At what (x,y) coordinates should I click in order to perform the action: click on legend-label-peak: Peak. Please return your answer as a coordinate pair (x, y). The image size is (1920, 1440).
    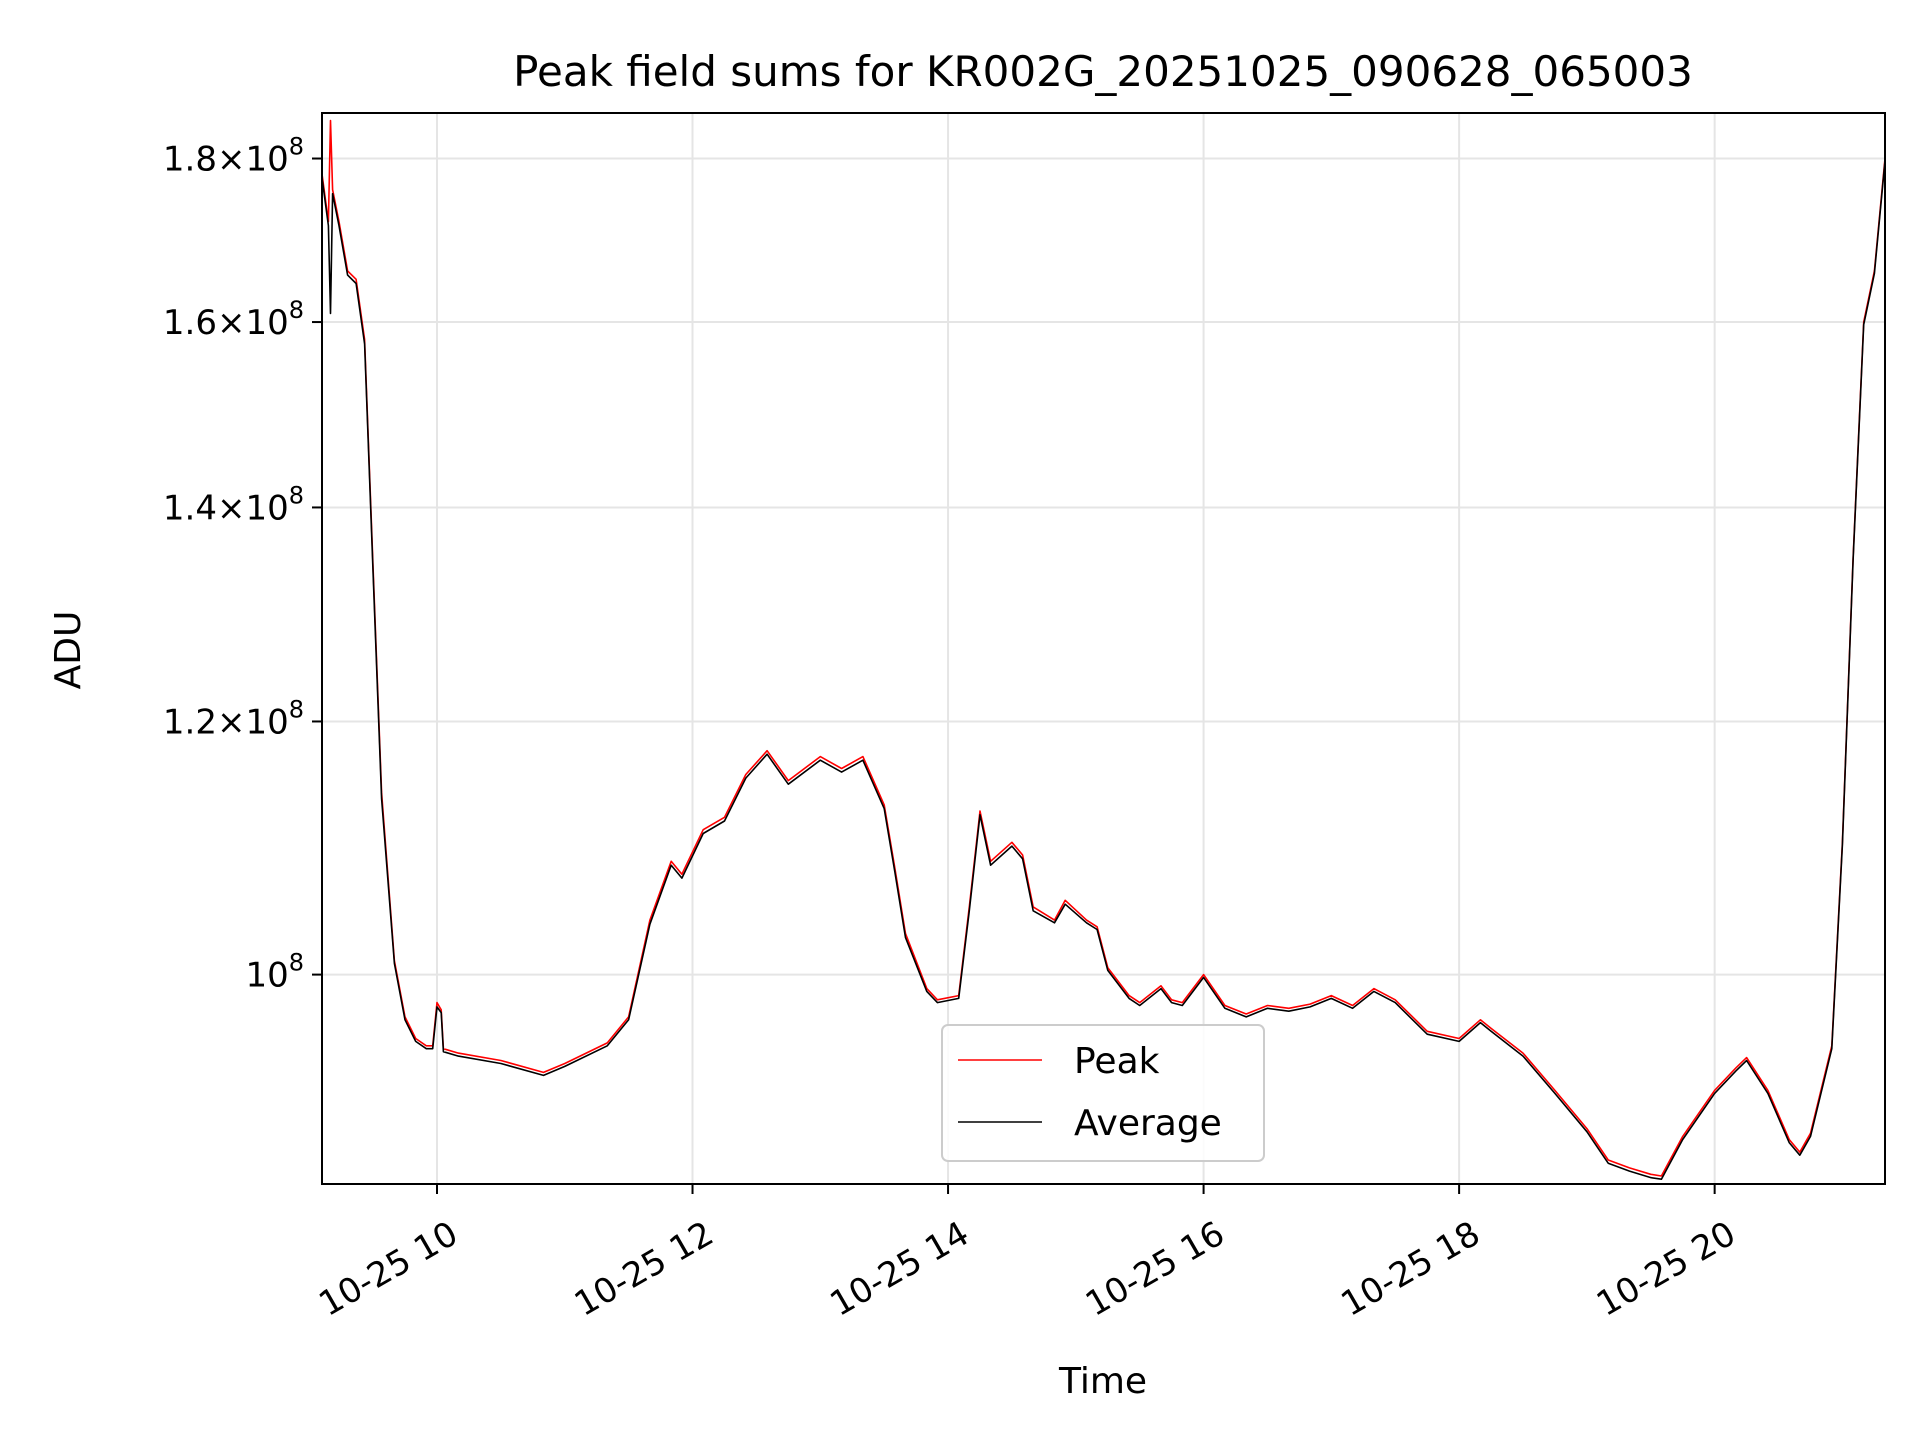
    Looking at the image, I should click on (1117, 1061).